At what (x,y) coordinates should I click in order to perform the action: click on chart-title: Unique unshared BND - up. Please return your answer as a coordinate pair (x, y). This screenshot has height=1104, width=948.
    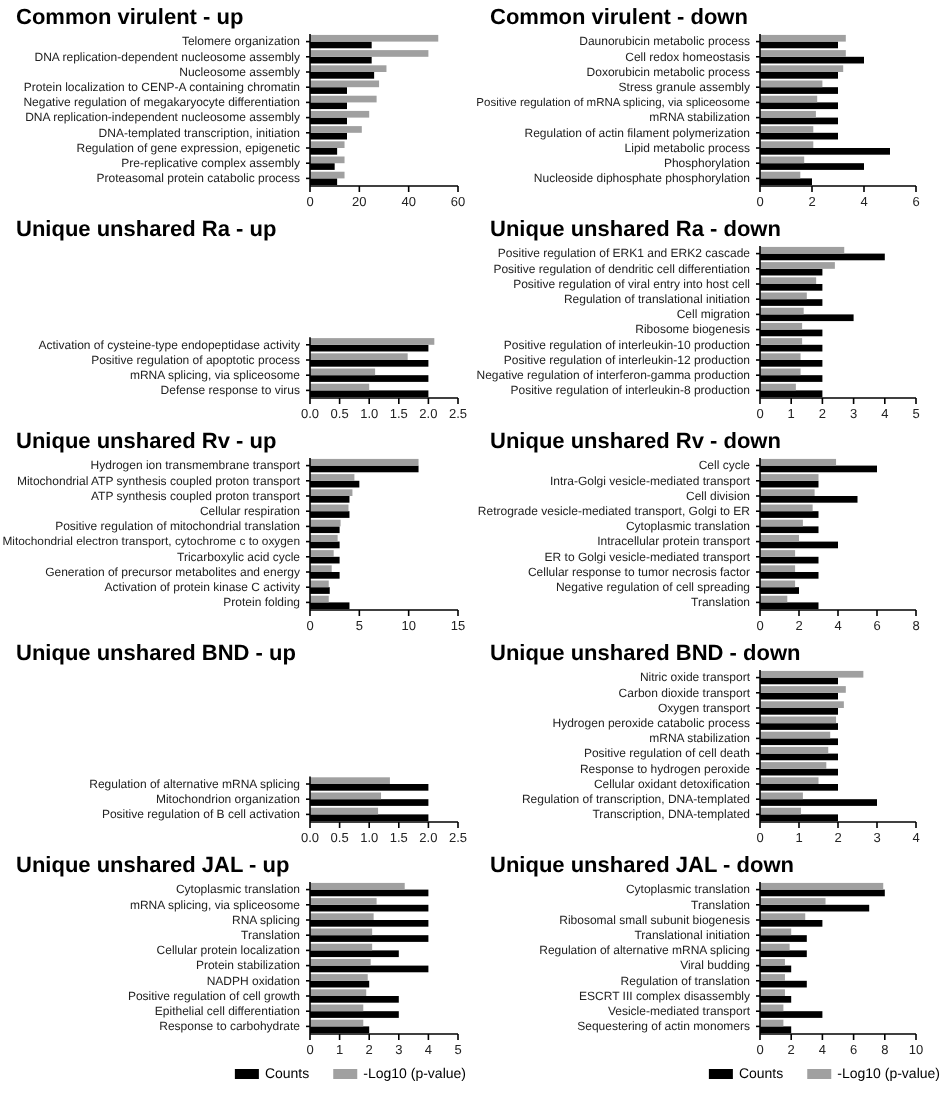
    Looking at the image, I should click on (156, 654).